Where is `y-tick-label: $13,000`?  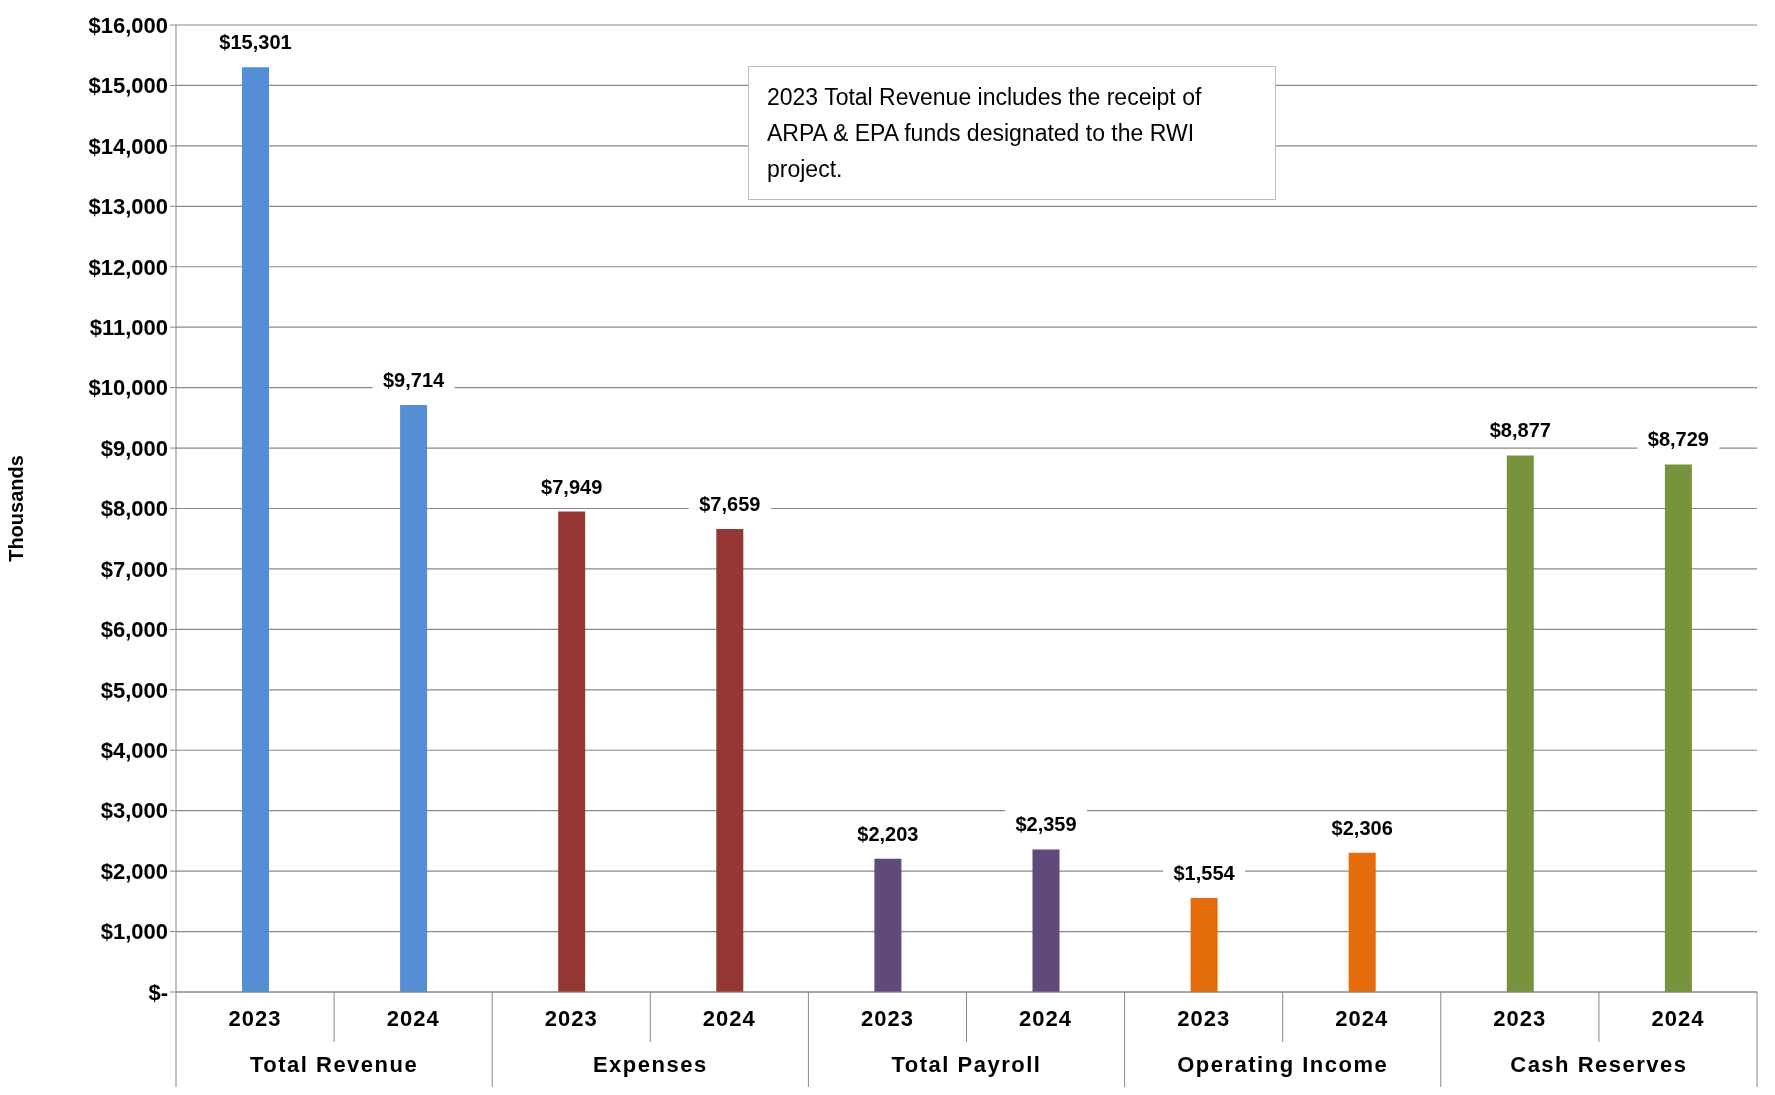 y-tick-label: $13,000 is located at coordinates (128, 207).